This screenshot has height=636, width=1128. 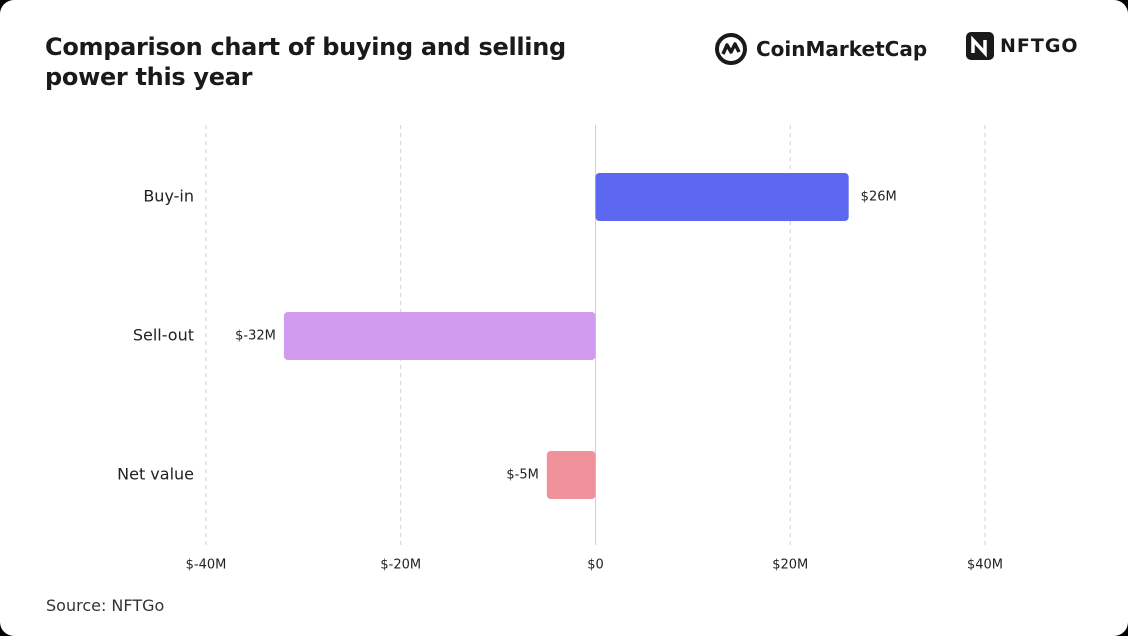 I want to click on logo: CoinMarketCap, so click(x=820, y=49).